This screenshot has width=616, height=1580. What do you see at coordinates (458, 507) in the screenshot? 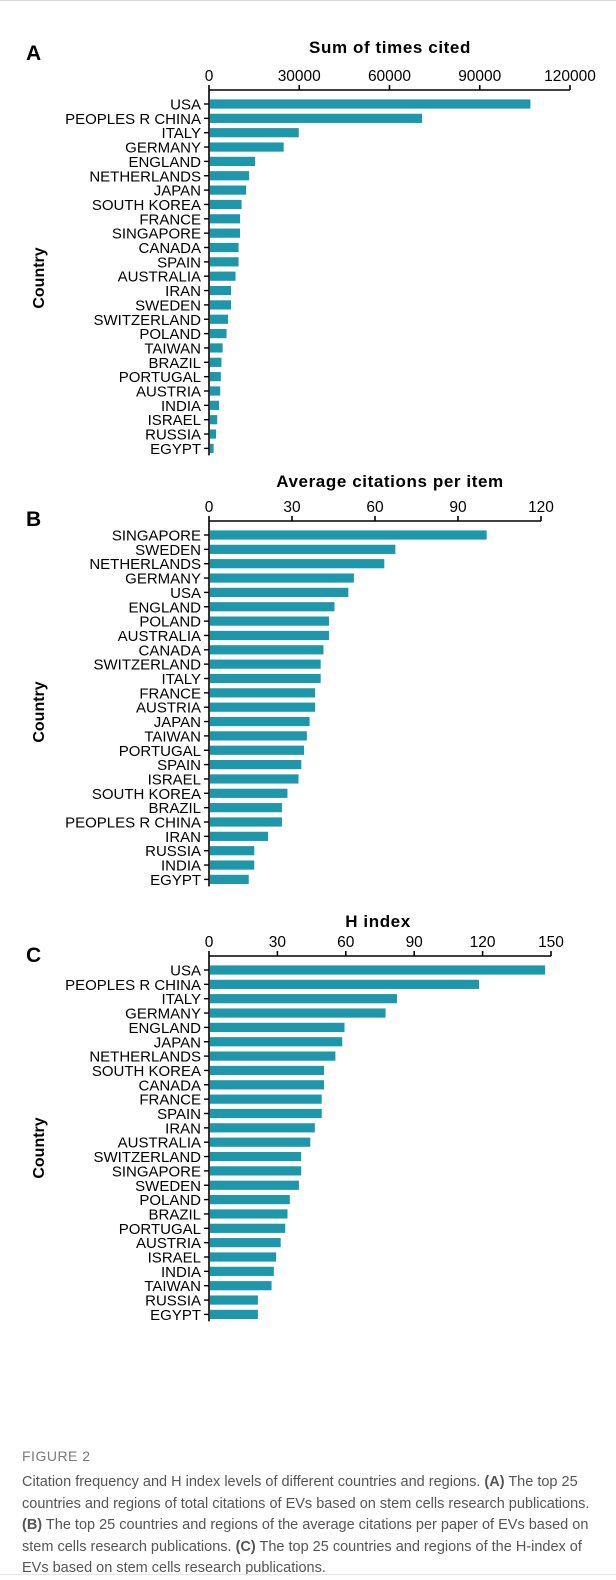
I see `panel-b-x-tick-label: 90` at bounding box center [458, 507].